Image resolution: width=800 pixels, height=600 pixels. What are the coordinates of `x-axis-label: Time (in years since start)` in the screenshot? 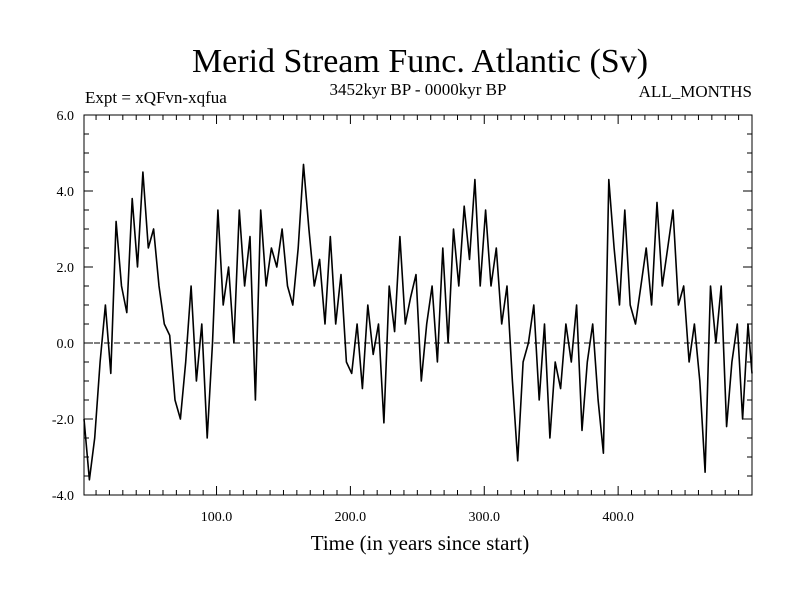 It's located at (420, 543).